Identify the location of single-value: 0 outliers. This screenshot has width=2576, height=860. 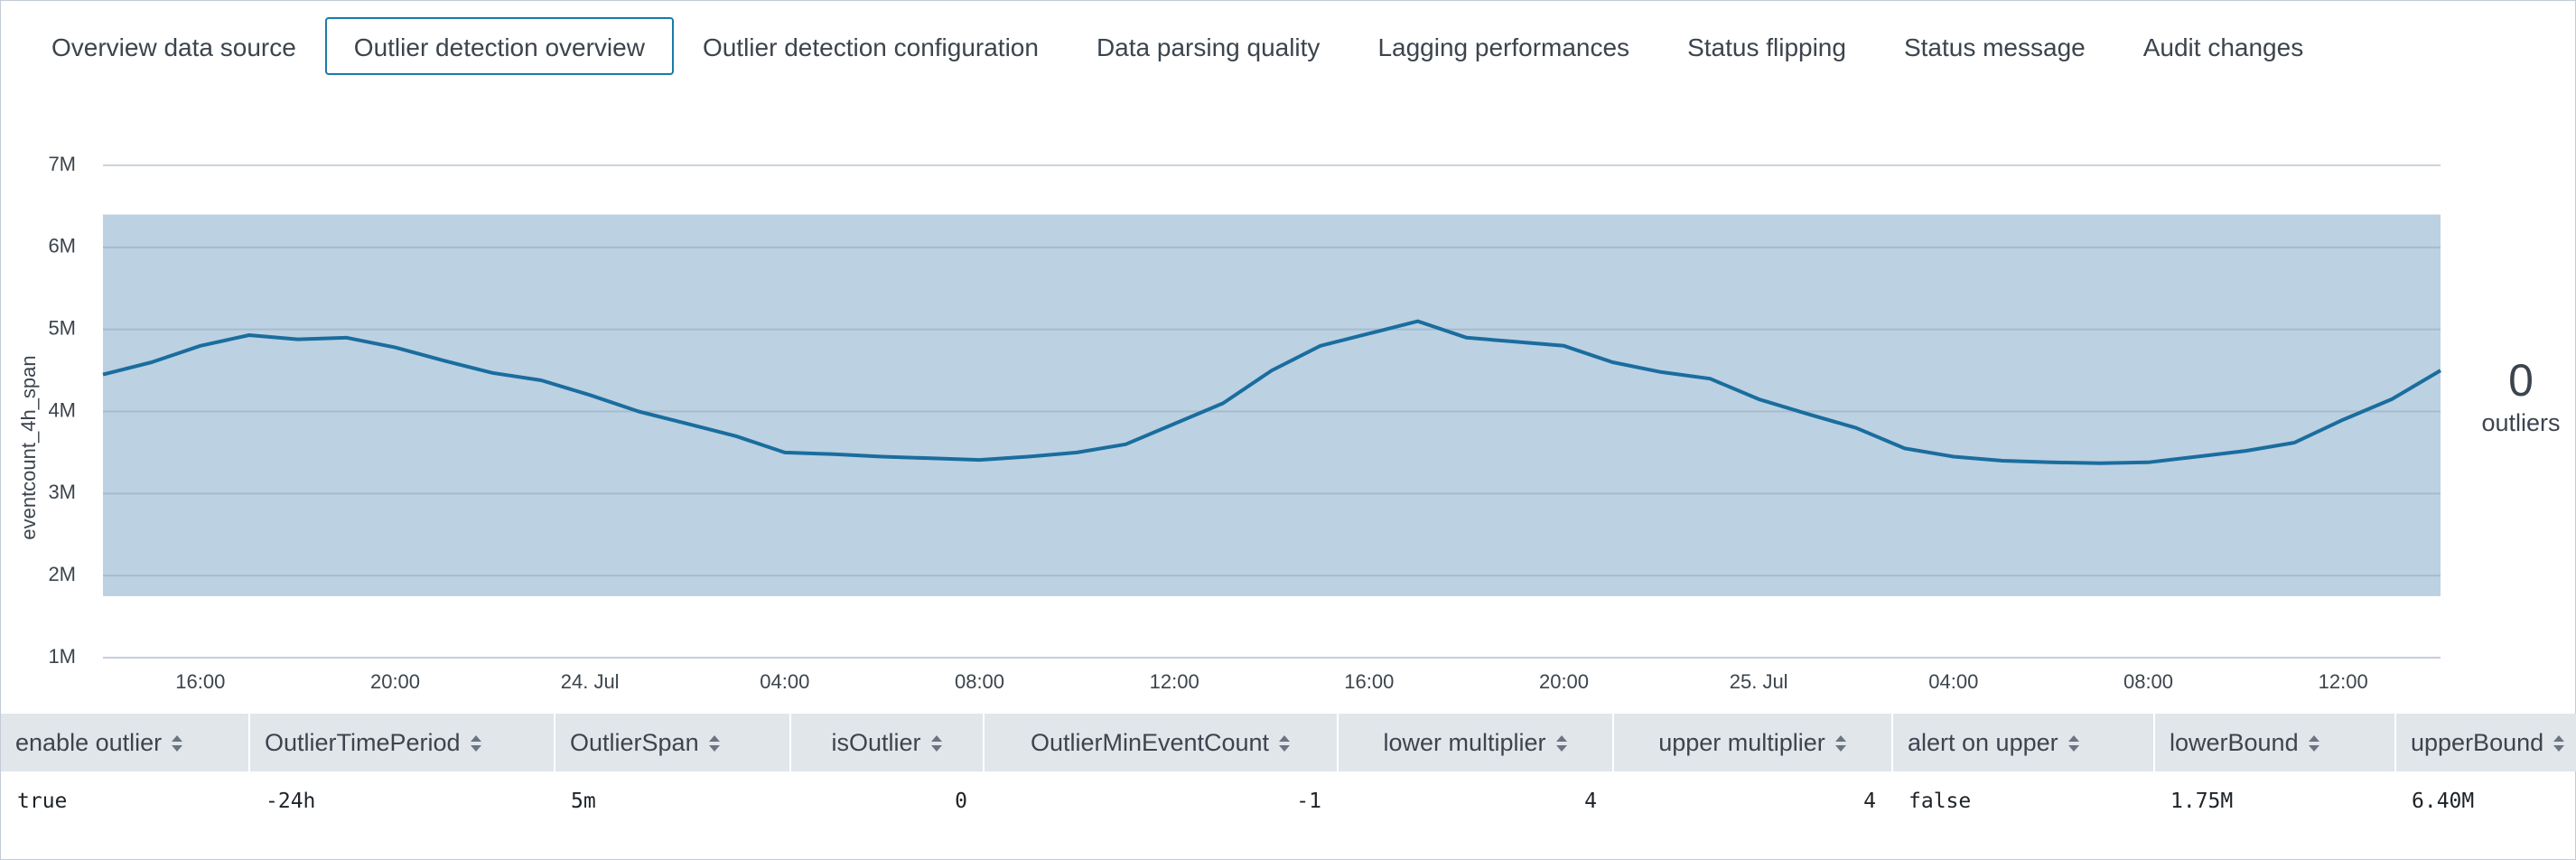
(2521, 396).